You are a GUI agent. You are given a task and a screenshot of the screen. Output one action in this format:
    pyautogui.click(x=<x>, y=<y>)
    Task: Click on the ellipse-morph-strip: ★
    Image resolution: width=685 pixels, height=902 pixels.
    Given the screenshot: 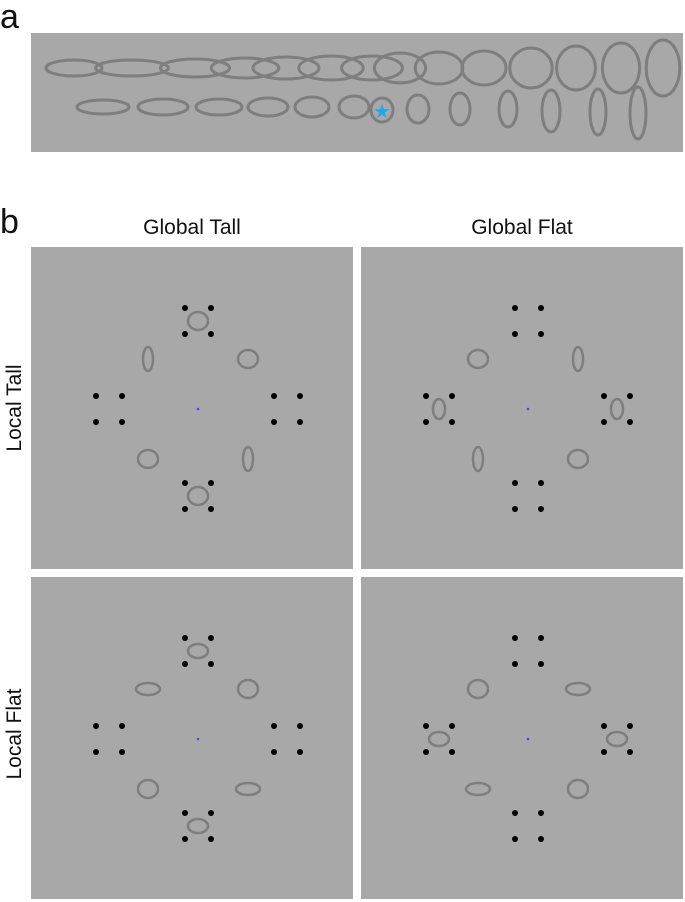 What is the action you would take?
    pyautogui.click(x=357, y=92)
    